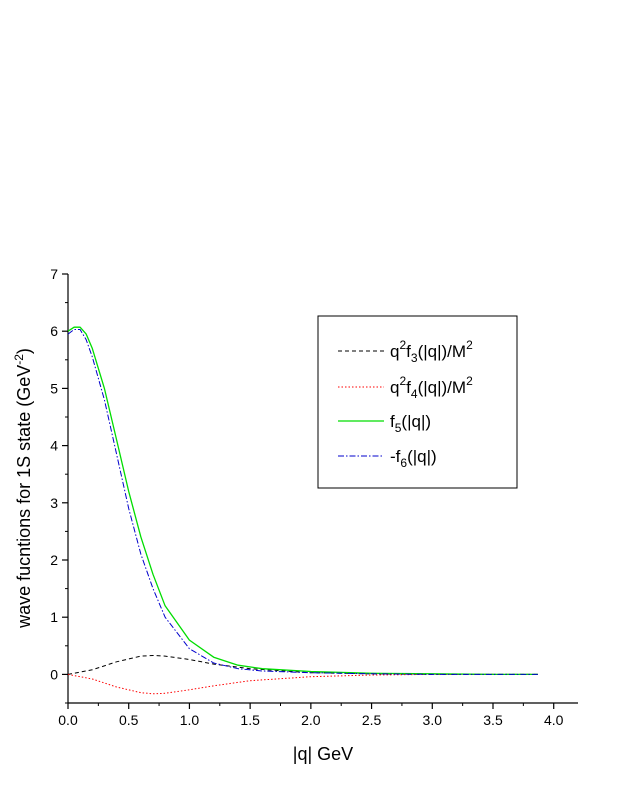 The image size is (620, 802). What do you see at coordinates (129, 720) in the screenshot?
I see `x-tick-label: 0.5` at bounding box center [129, 720].